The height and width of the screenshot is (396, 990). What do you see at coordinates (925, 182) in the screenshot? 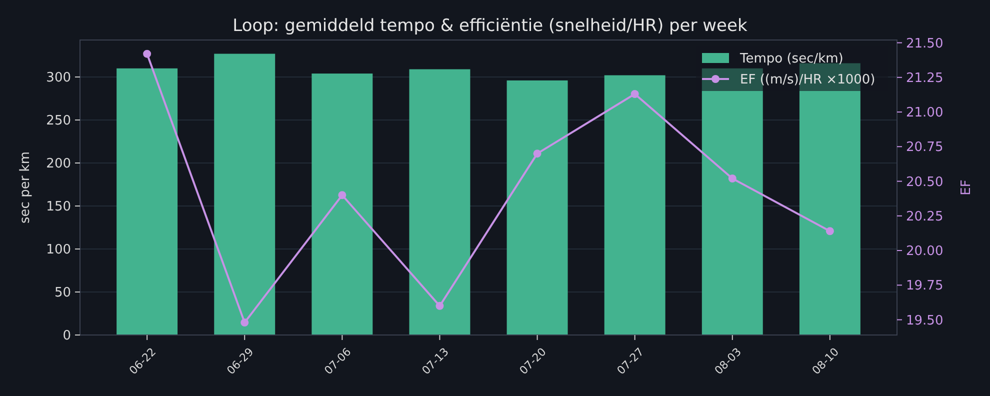
I see `y2-tick-label: 20.50` at bounding box center [925, 182].